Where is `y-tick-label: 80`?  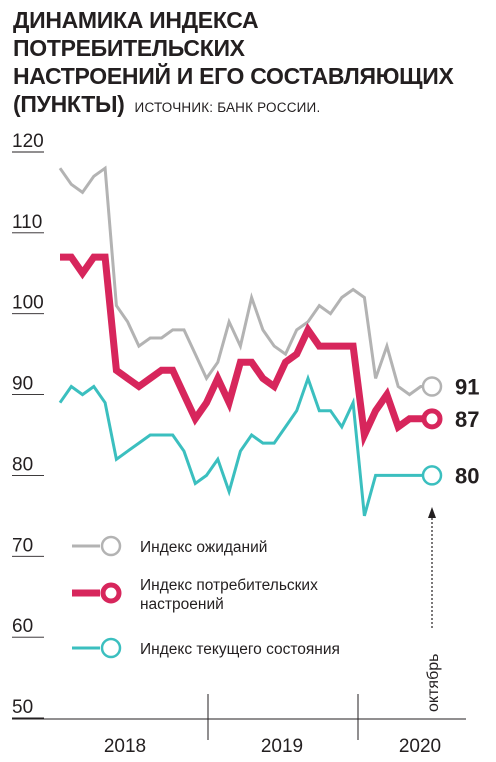 y-tick-label: 80 is located at coordinates (22, 464).